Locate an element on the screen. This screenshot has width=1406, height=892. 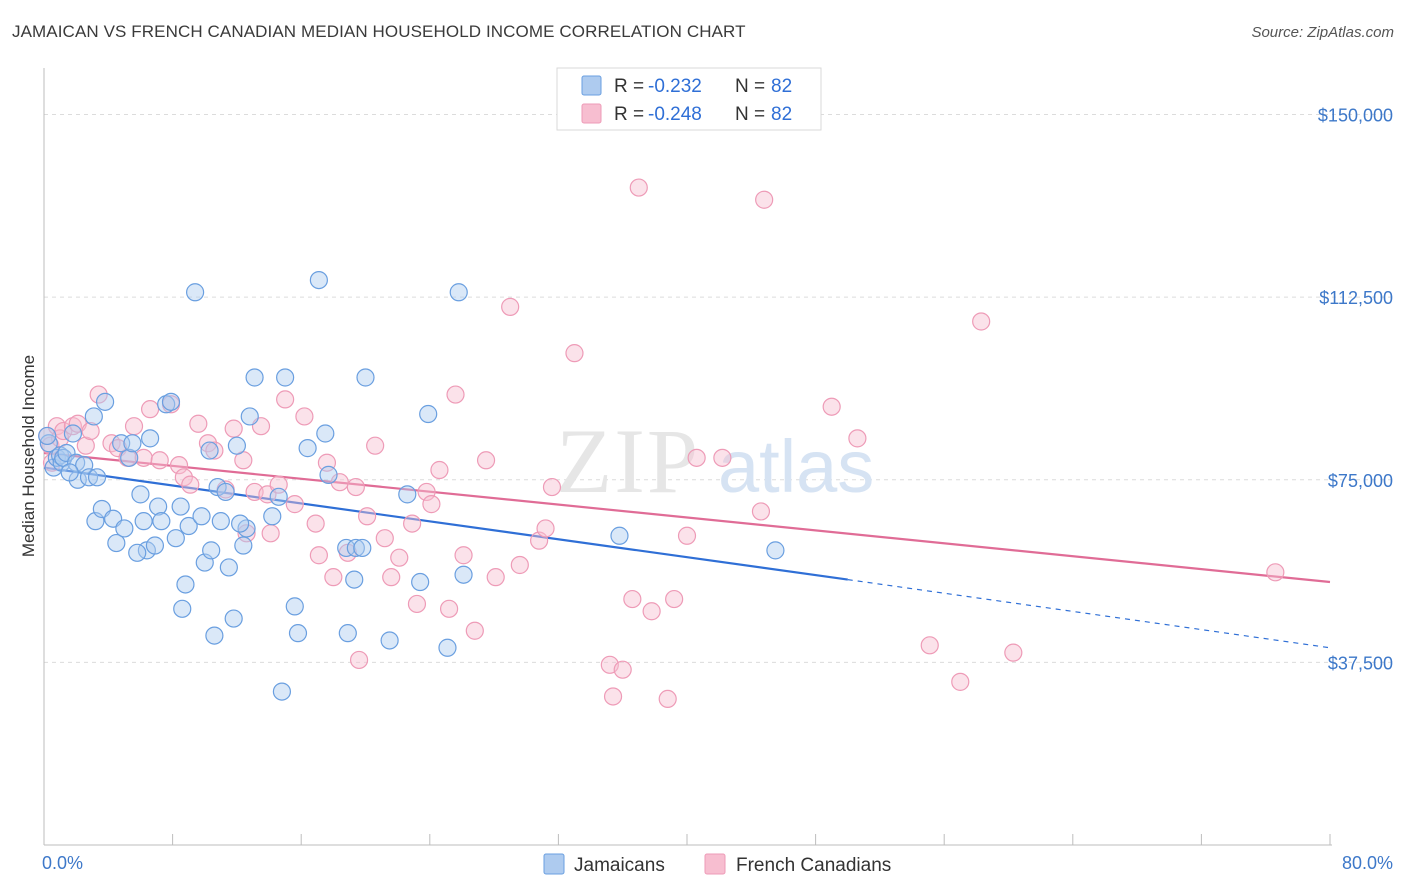
y-tick-label-0: $37,500 is located at coordinates (1360, 663).